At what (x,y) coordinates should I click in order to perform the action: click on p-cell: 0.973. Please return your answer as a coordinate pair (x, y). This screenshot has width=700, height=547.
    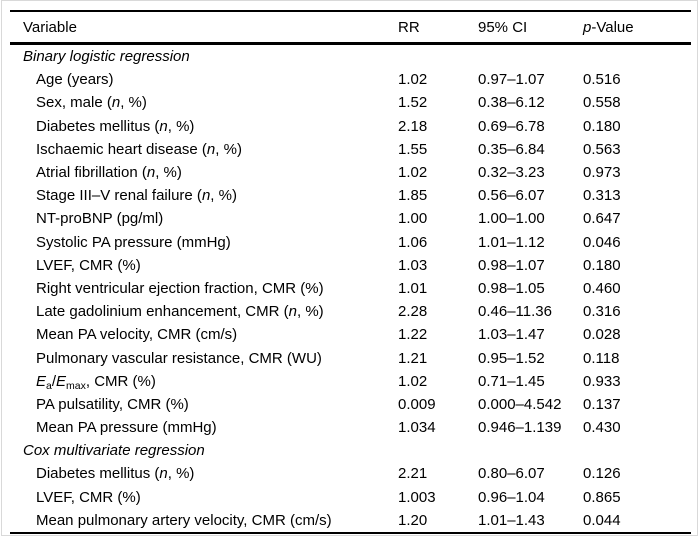
    Looking at the image, I should click on (602, 173).